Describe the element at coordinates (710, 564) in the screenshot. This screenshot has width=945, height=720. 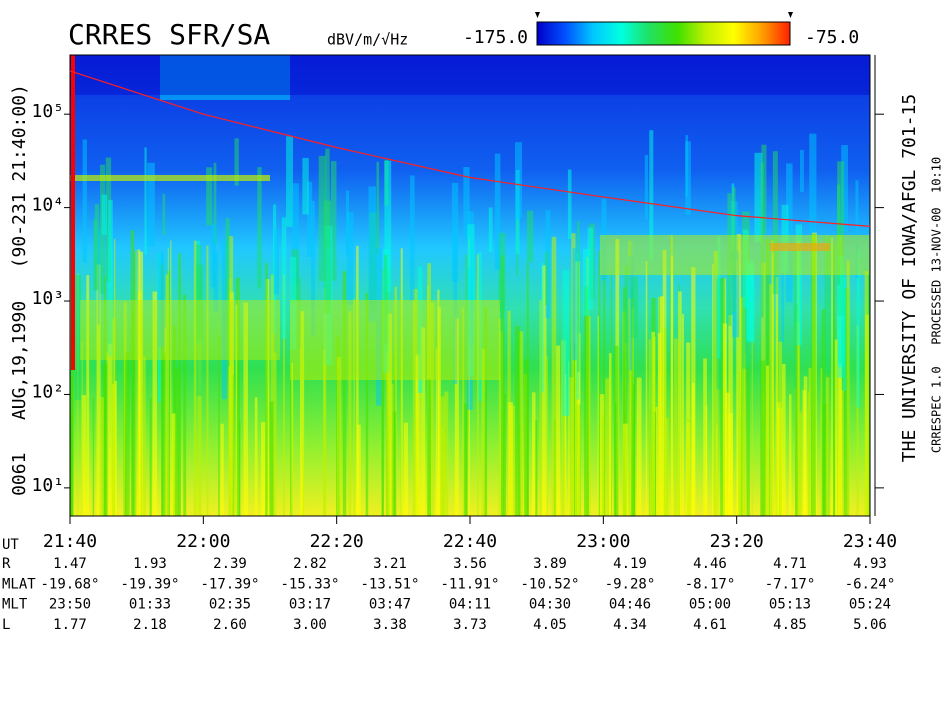
I see `ephemeris-value: 4.46` at that location.